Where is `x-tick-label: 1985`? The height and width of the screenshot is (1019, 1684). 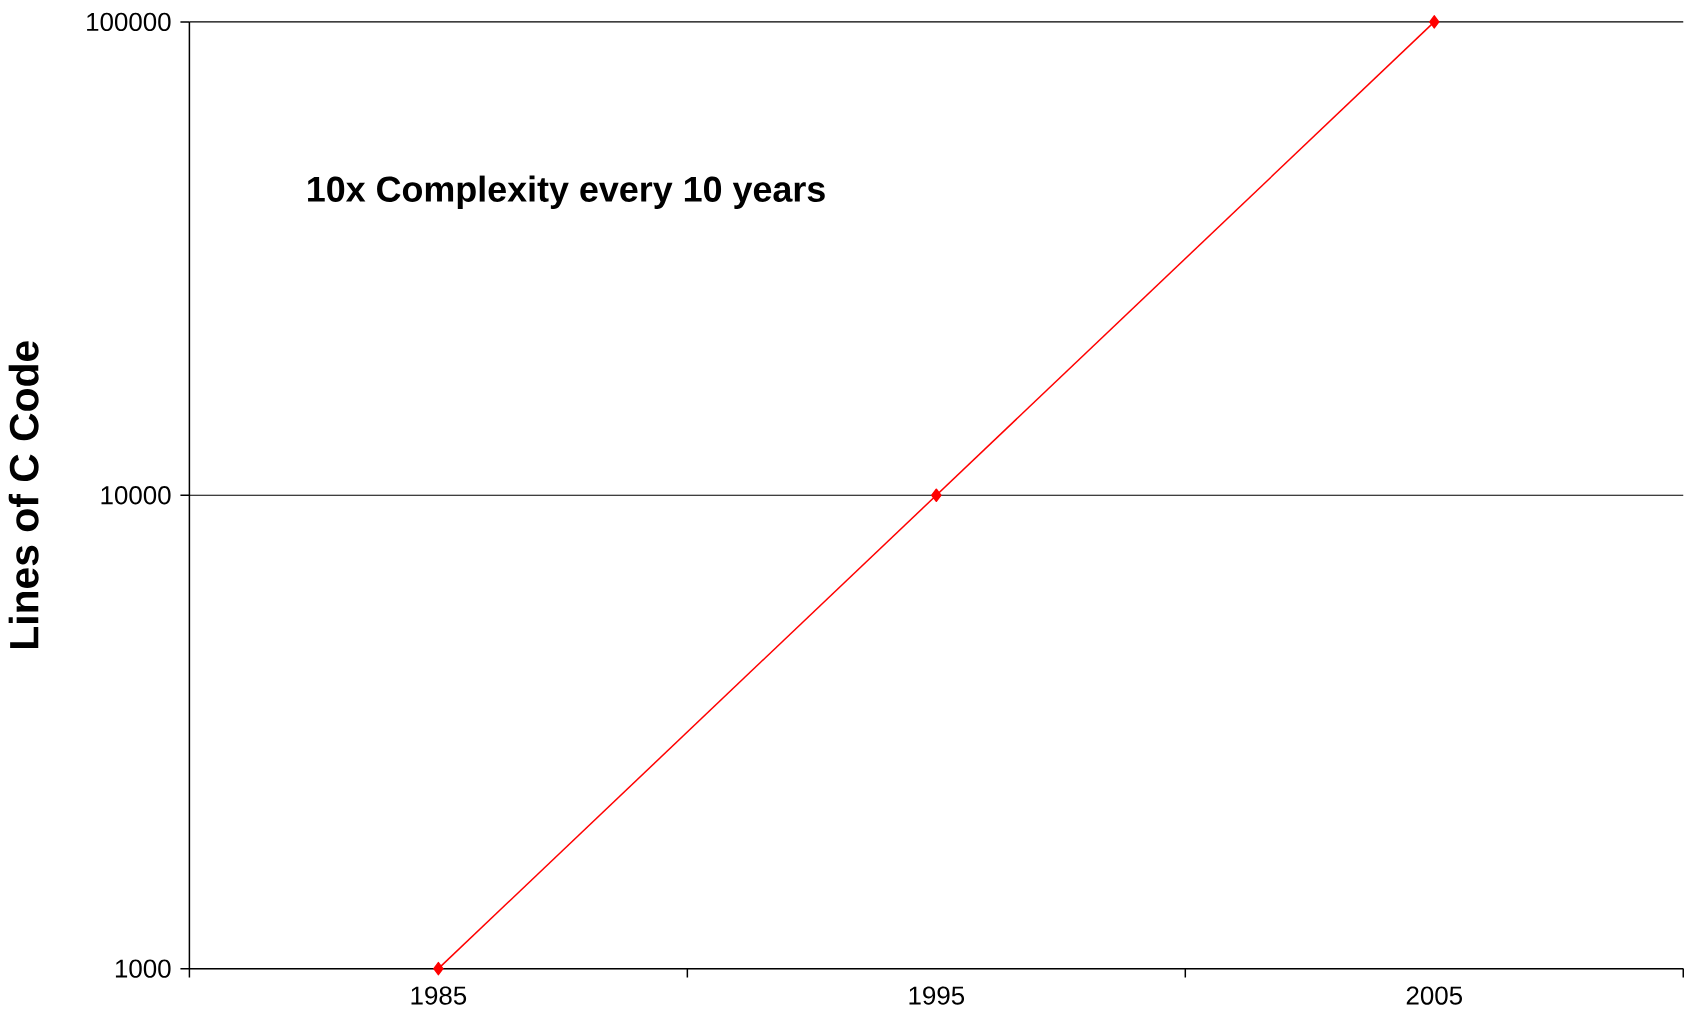 x-tick-label: 1985 is located at coordinates (439, 995).